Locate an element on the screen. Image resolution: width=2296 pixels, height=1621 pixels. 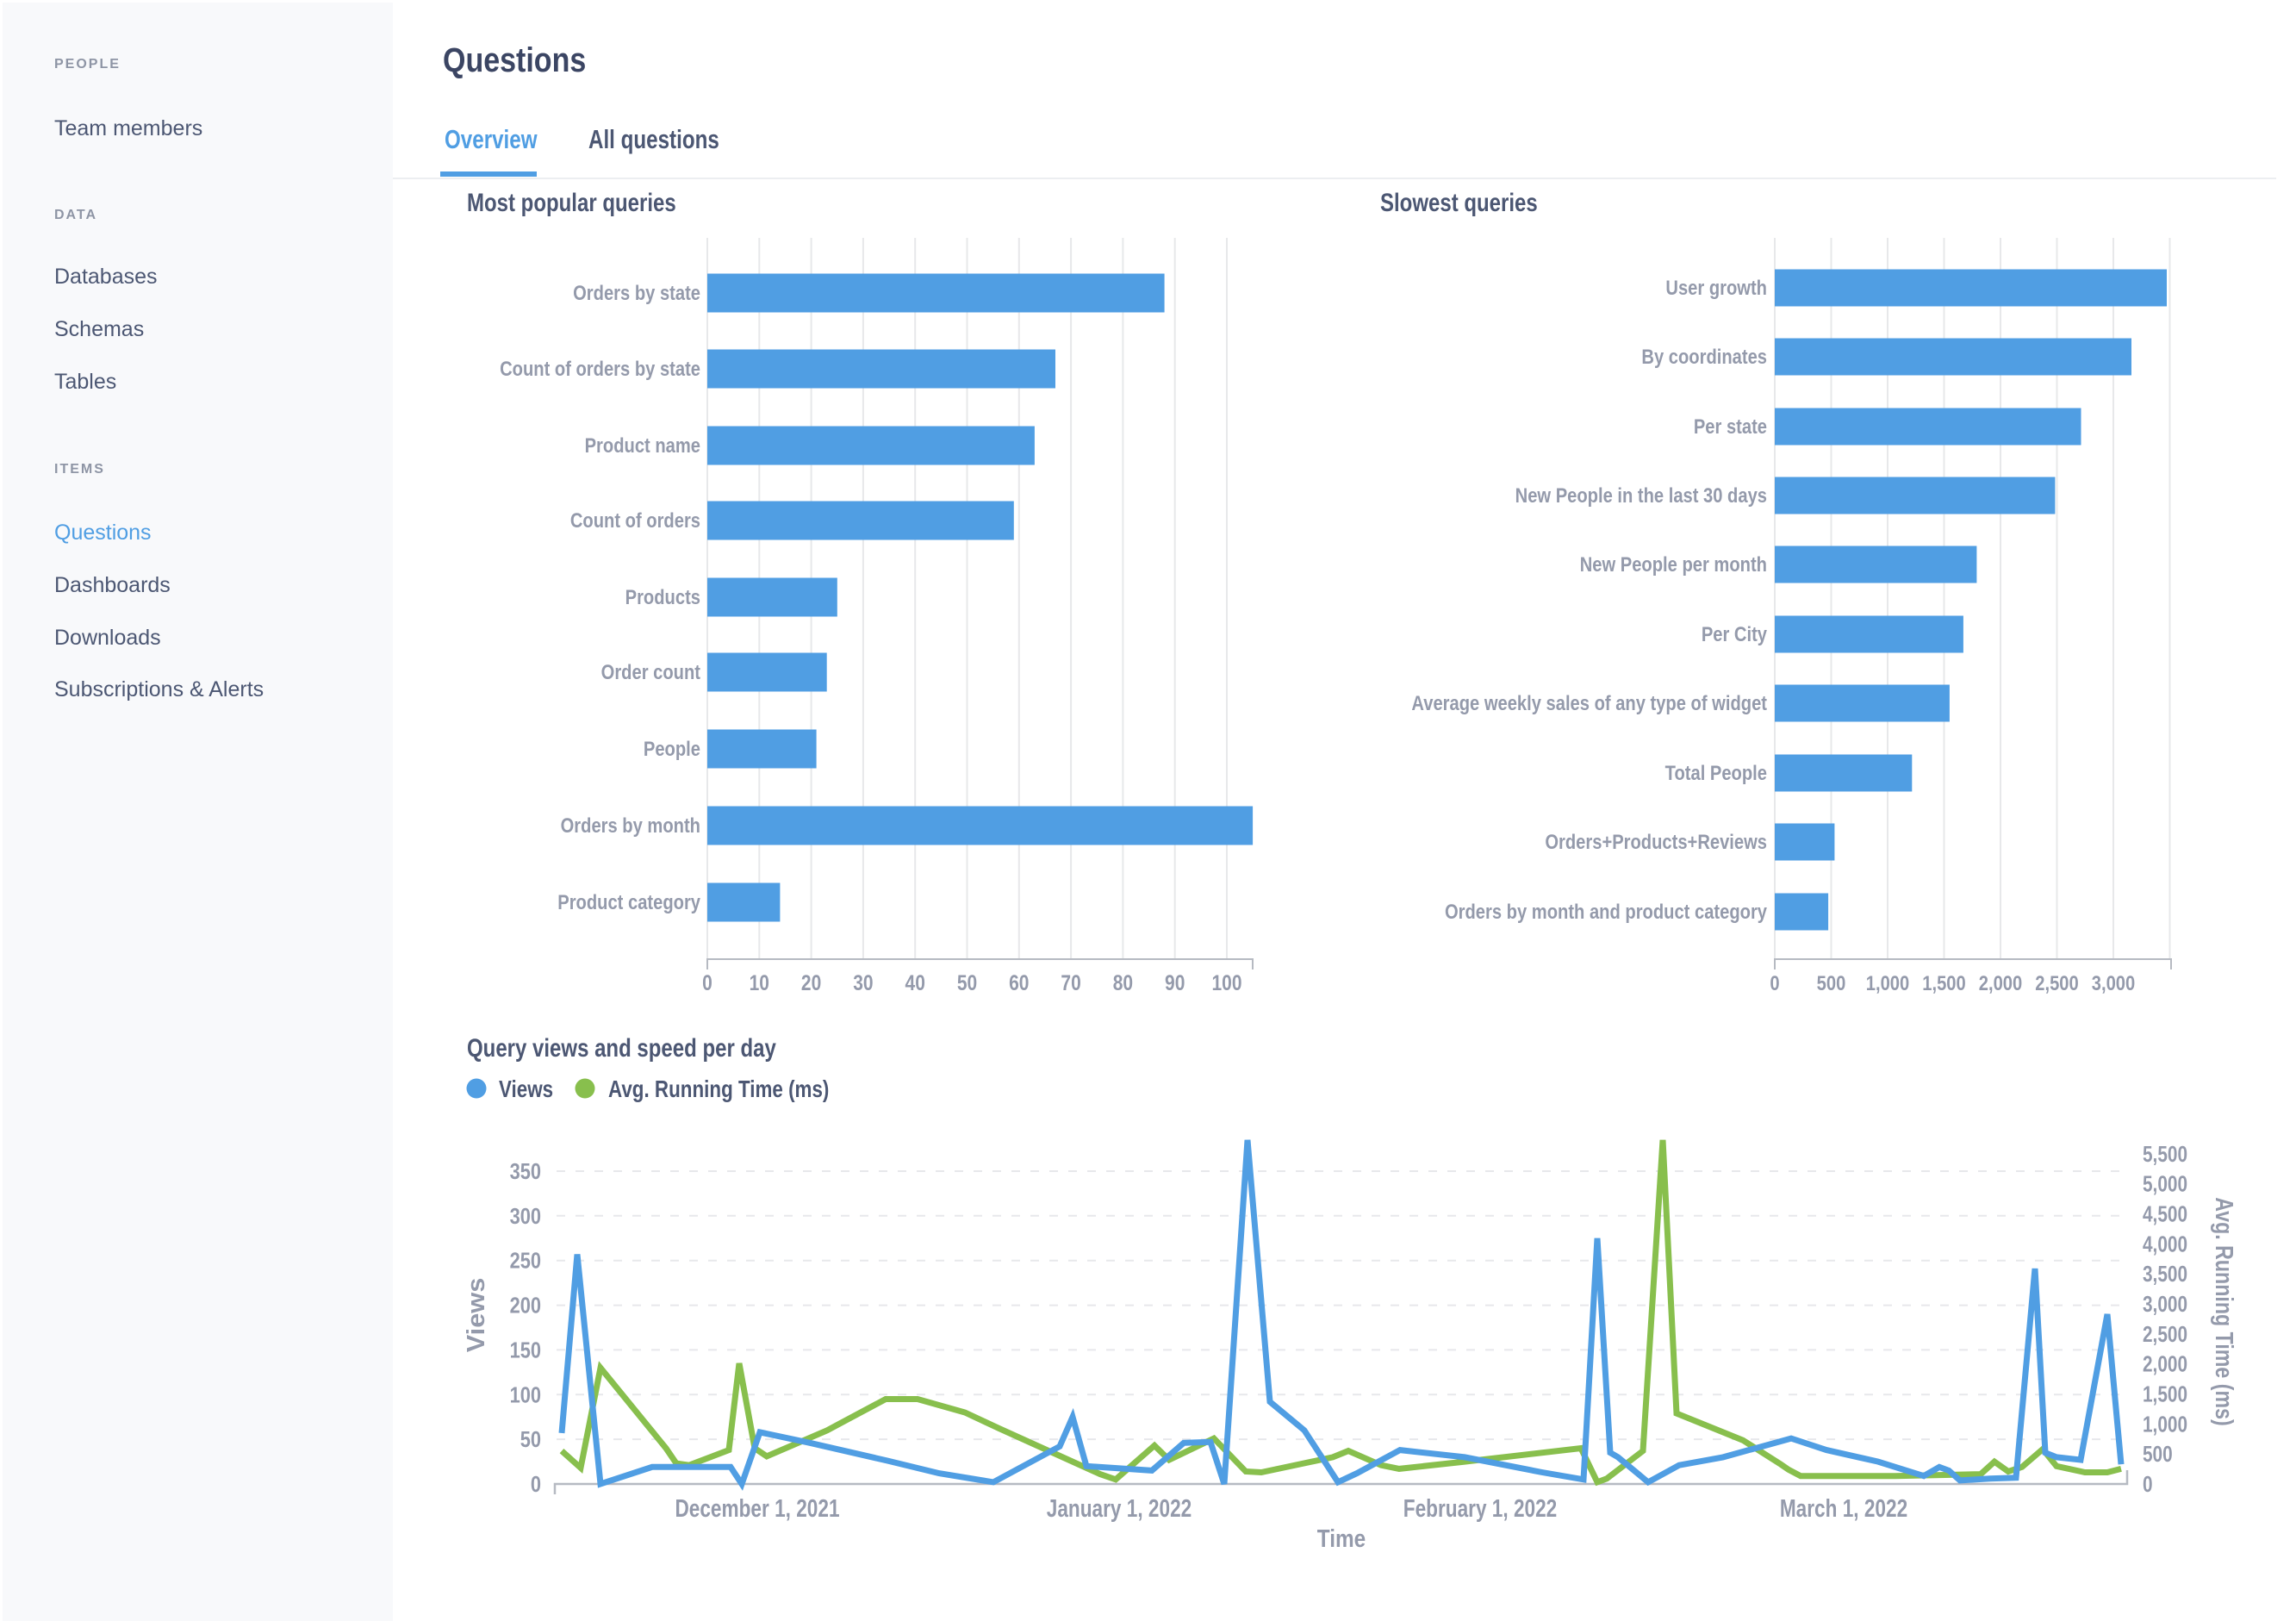
svg-text: Count of orders by state is located at coordinates (600, 368).